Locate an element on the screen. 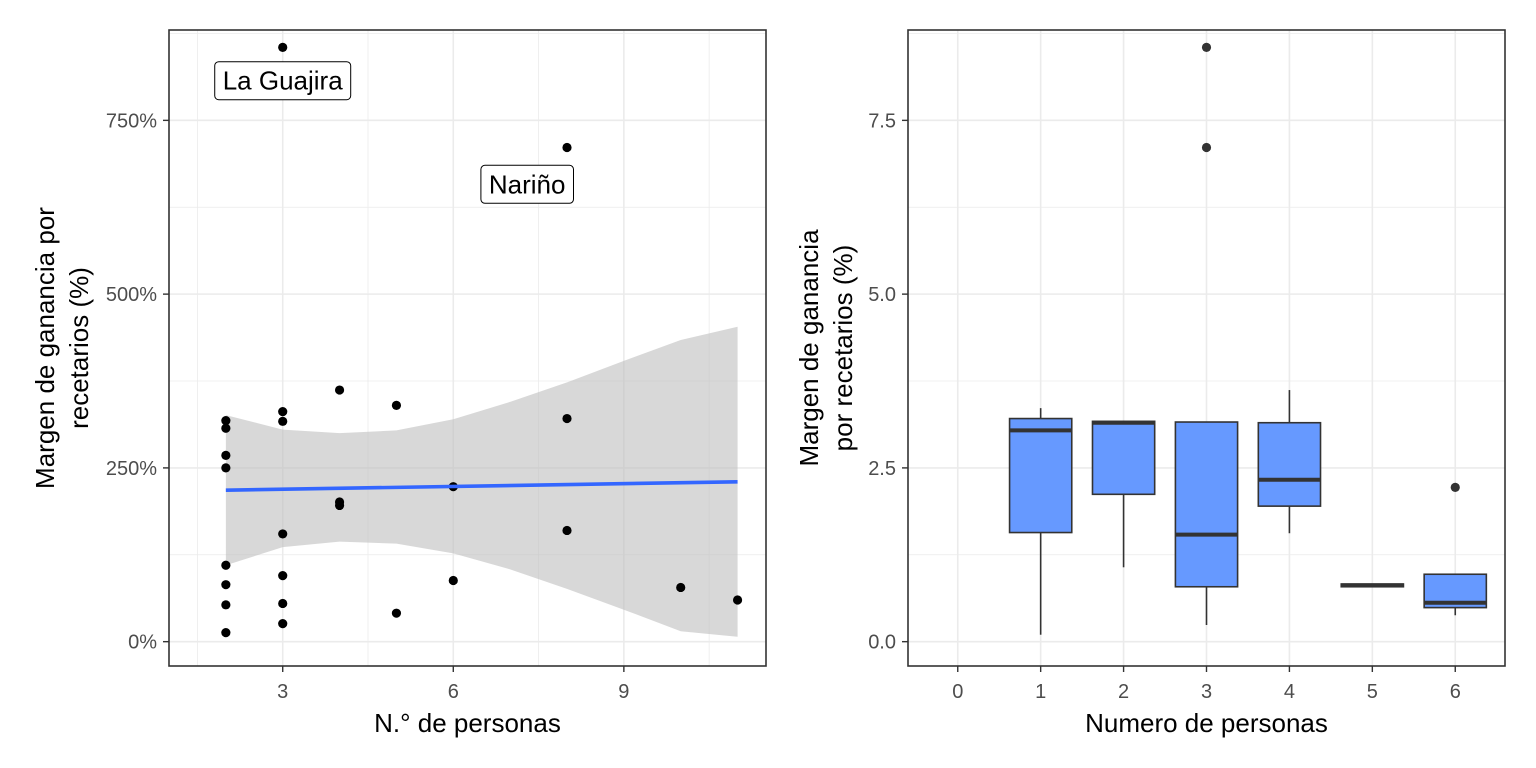 Image resolution: width=1536 pixels, height=768 pixels. y-tick-label: 500% is located at coordinates (131, 295).